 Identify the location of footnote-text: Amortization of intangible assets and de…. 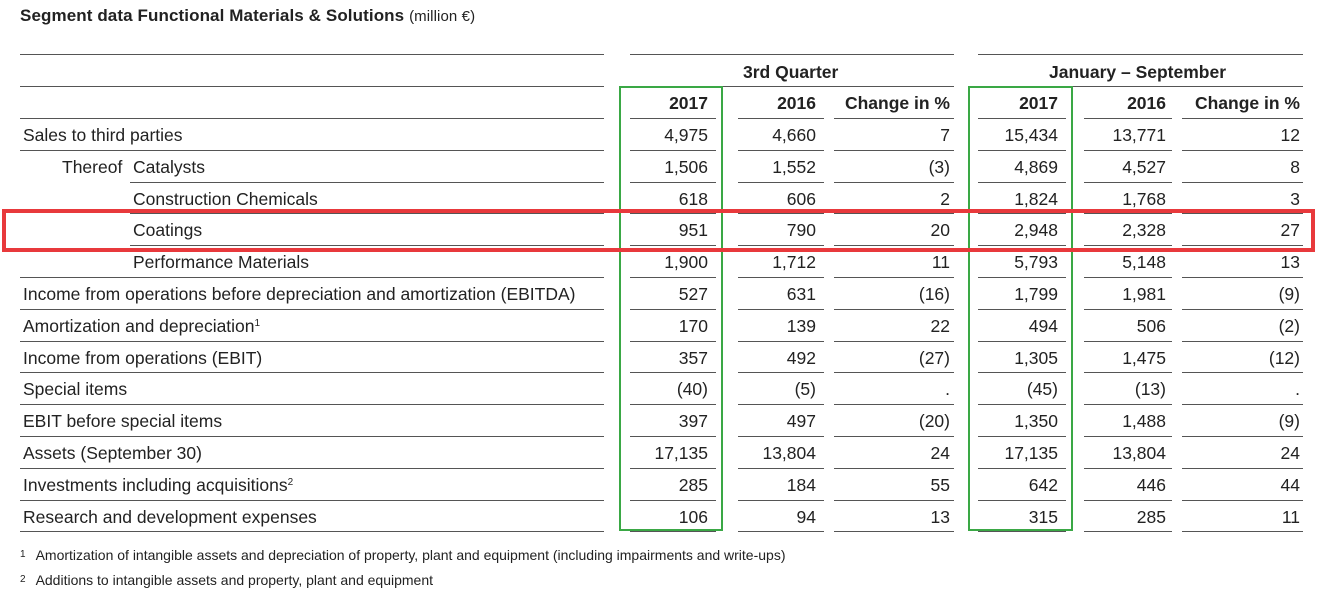
(410, 555).